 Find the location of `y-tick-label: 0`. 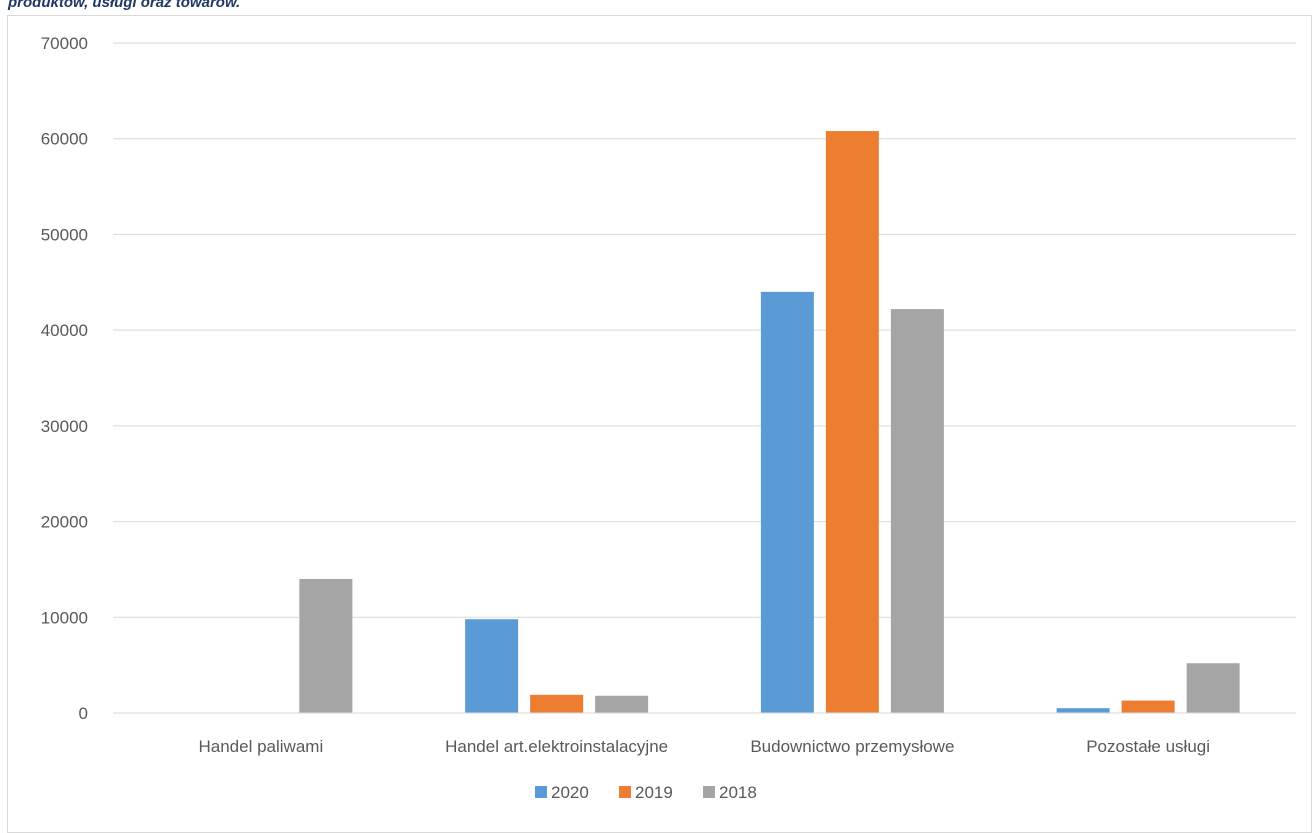

y-tick-label: 0 is located at coordinates (83, 713).